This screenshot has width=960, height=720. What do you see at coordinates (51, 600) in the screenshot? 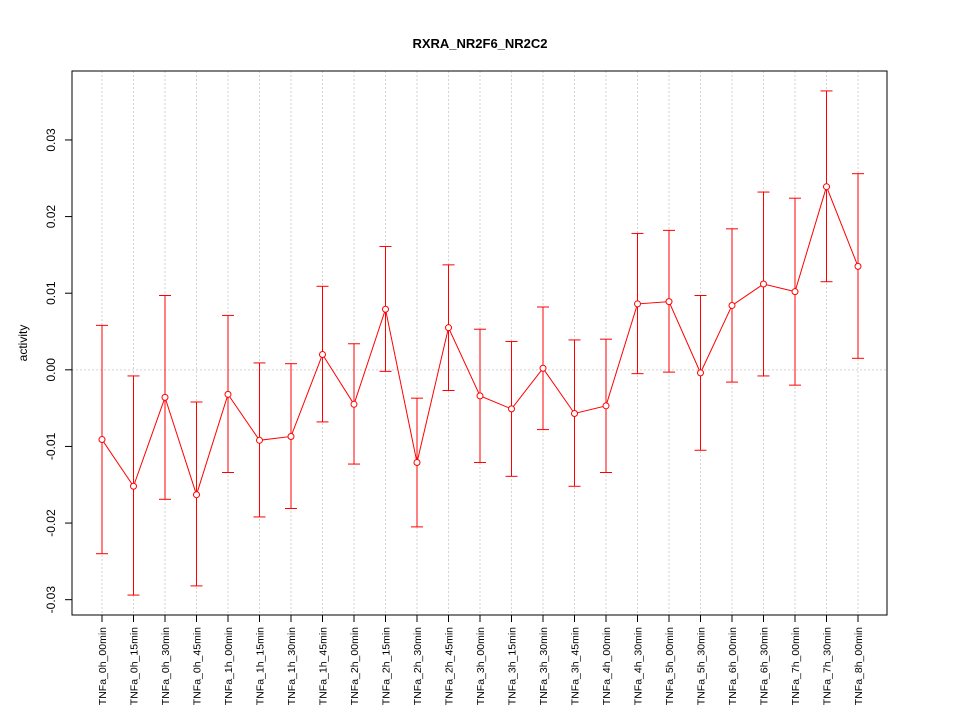
I see `y-tick-label: -0.03` at bounding box center [51, 600].